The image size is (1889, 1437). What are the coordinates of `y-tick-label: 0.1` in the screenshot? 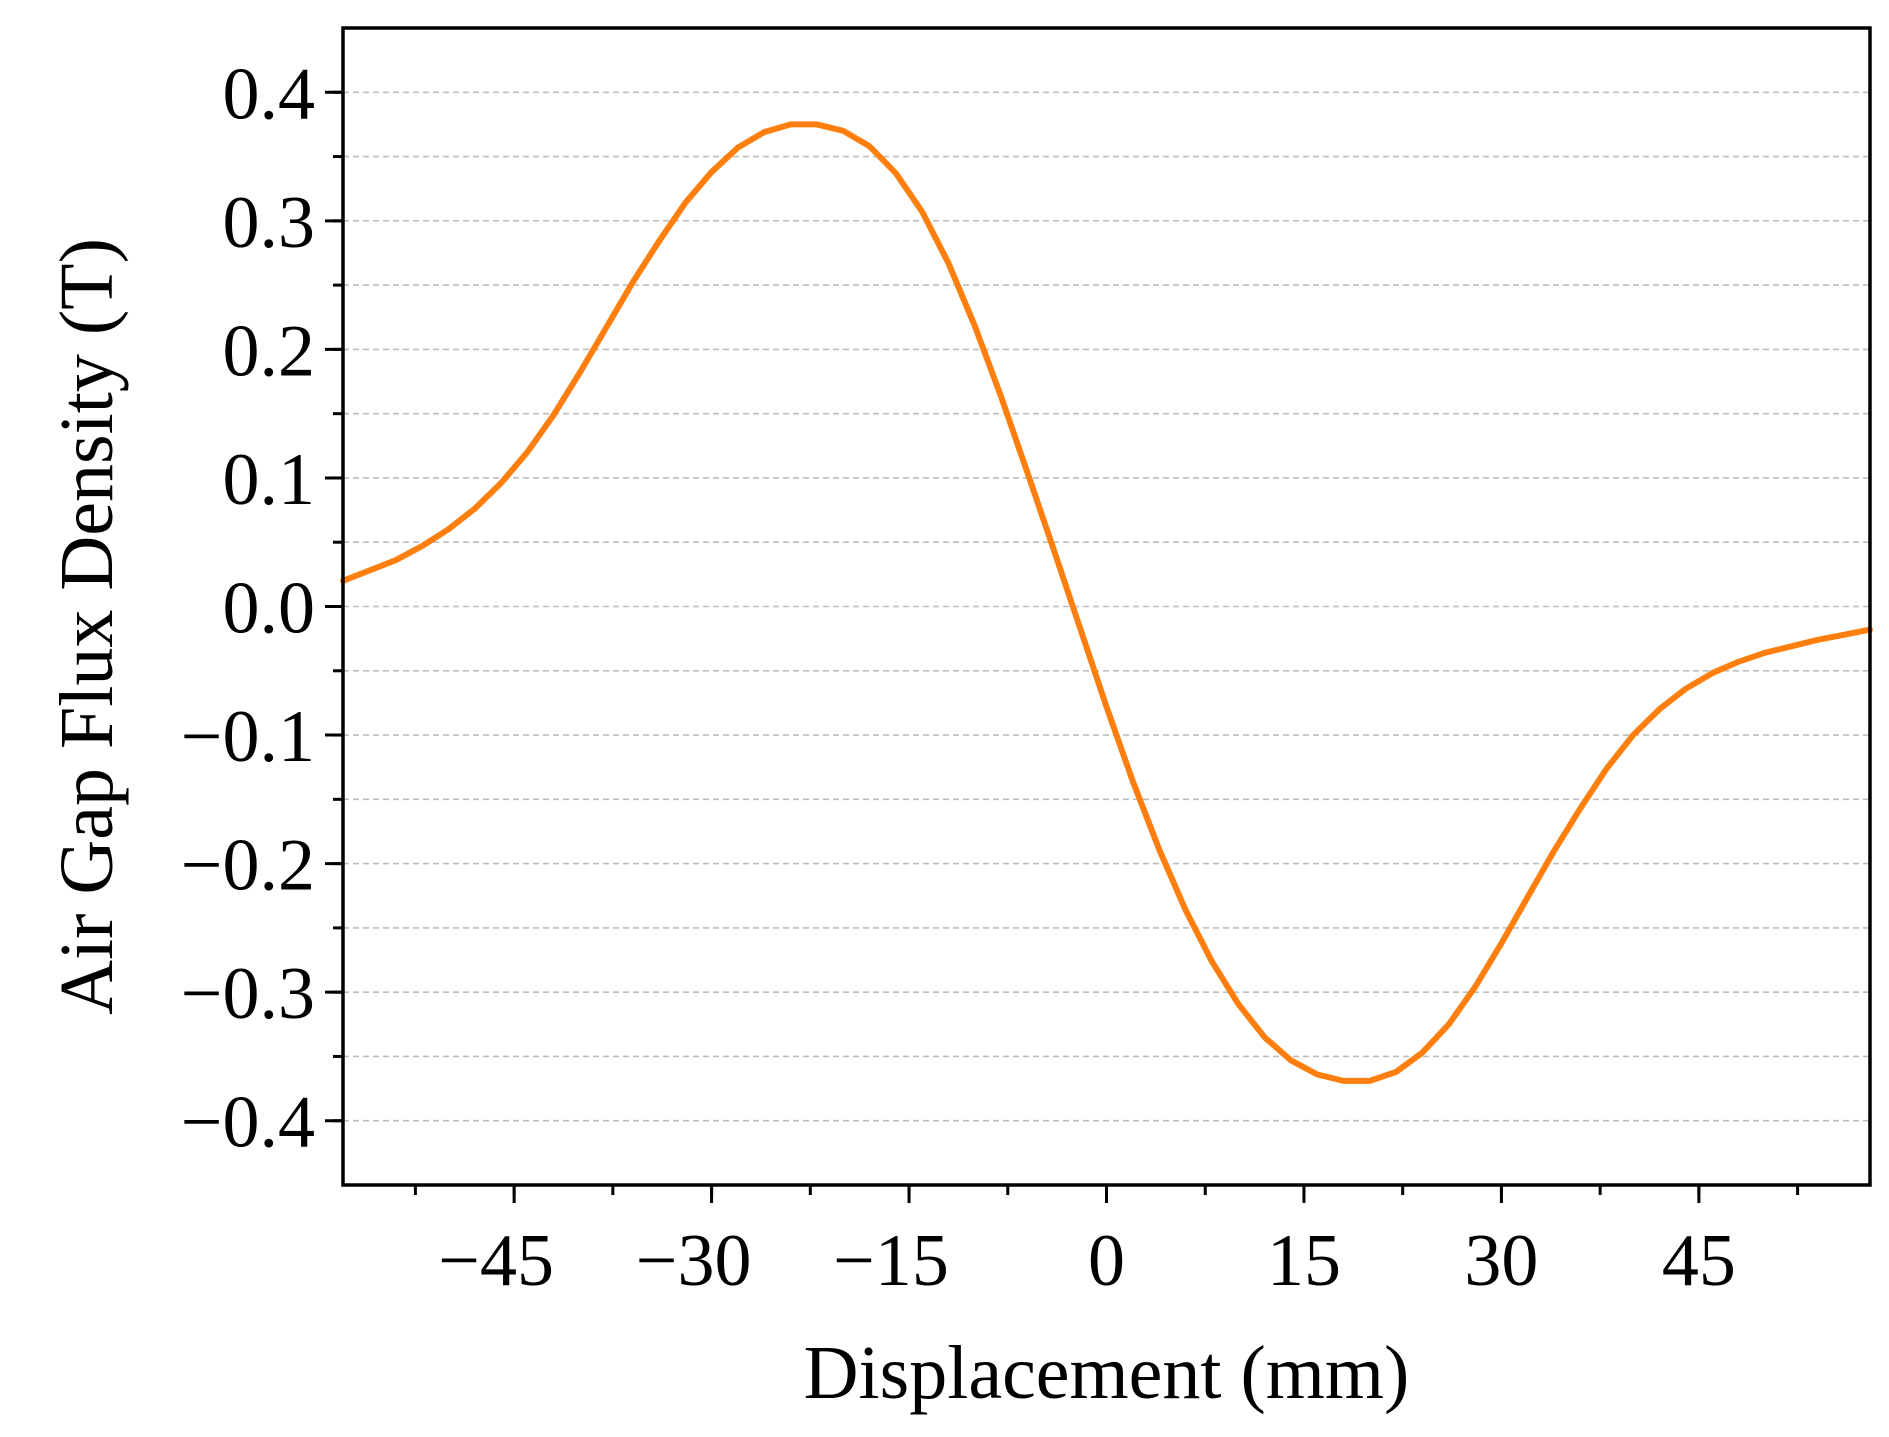 It's located at (269, 480).